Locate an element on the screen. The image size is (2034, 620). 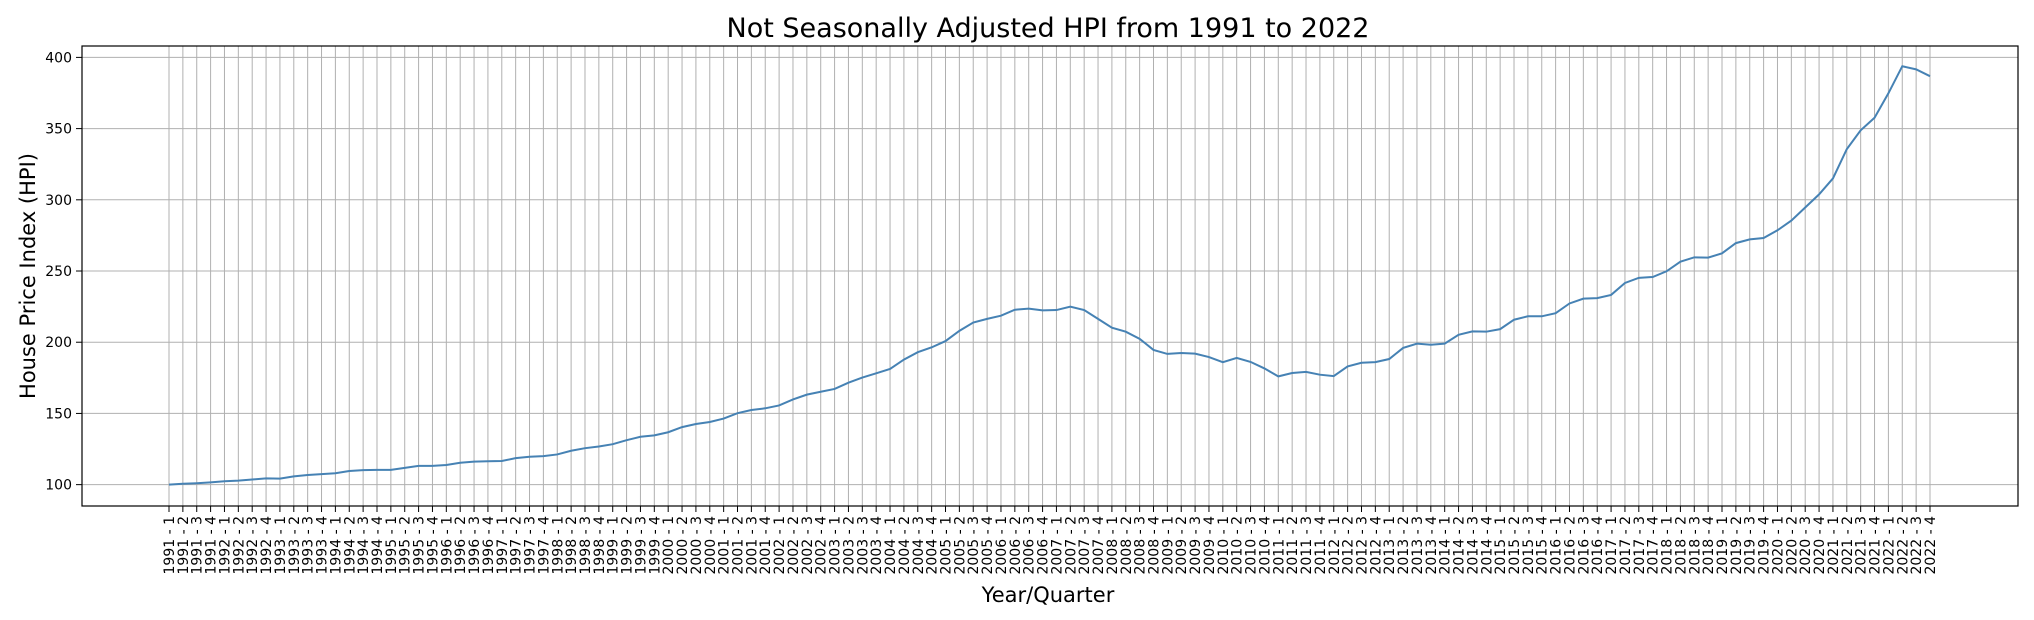
x-tick-label: 1995 - 4 is located at coordinates (433, 545).